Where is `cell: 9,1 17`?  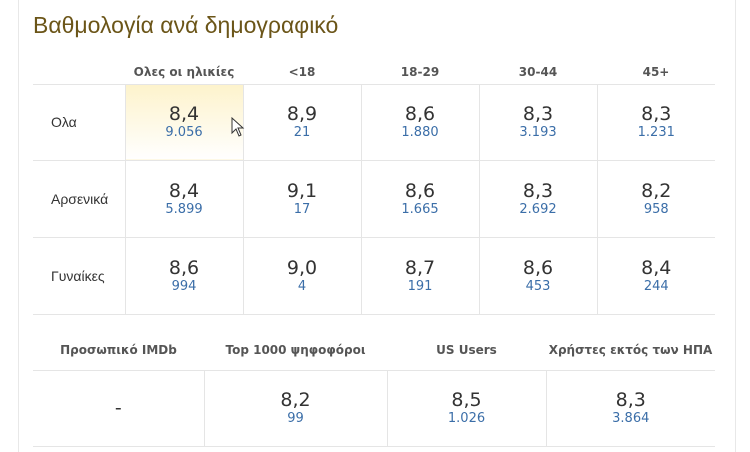 cell: 9,1 17 is located at coordinates (301, 199).